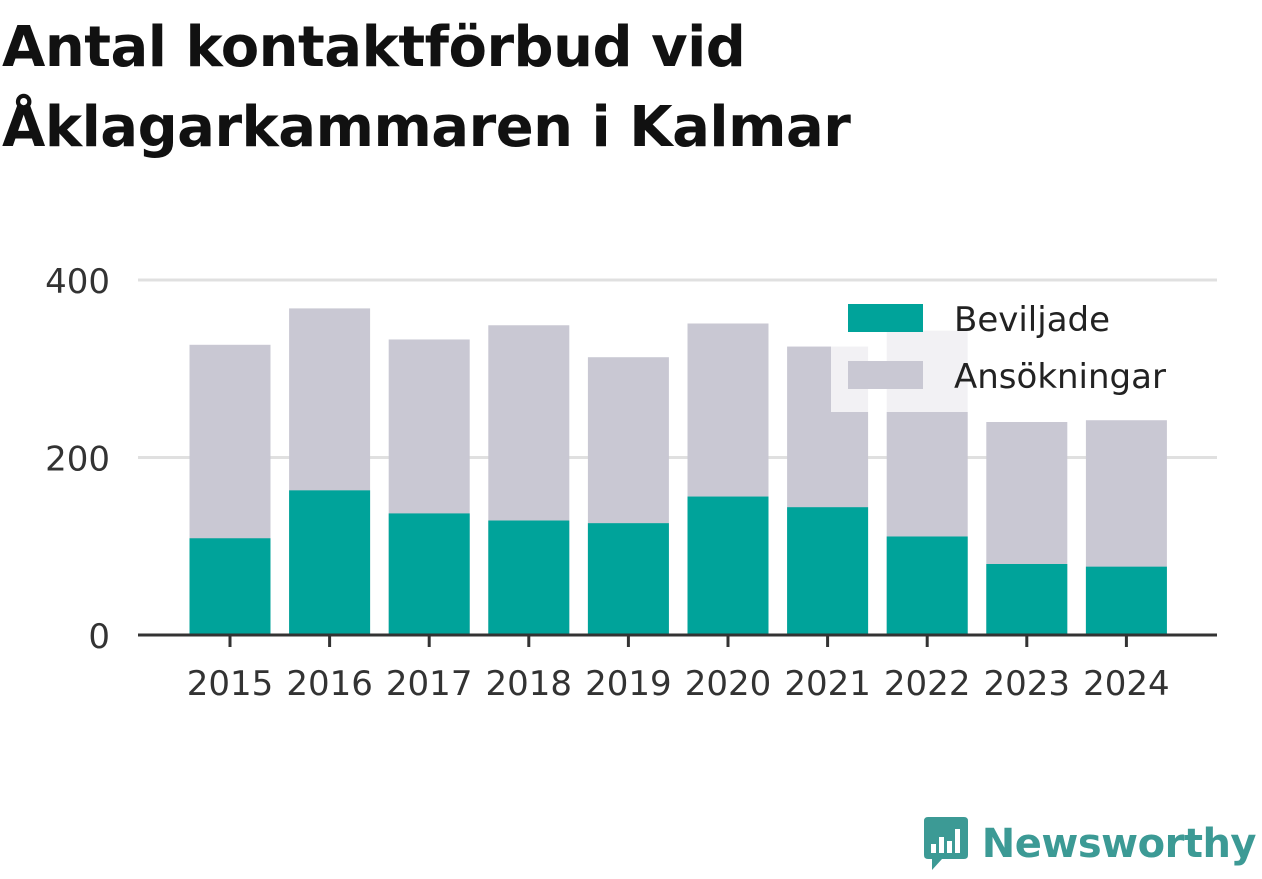 This screenshot has width=1262, height=879. Describe the element at coordinates (329, 684) in the screenshot. I see `x-tick-label: 2016` at that location.